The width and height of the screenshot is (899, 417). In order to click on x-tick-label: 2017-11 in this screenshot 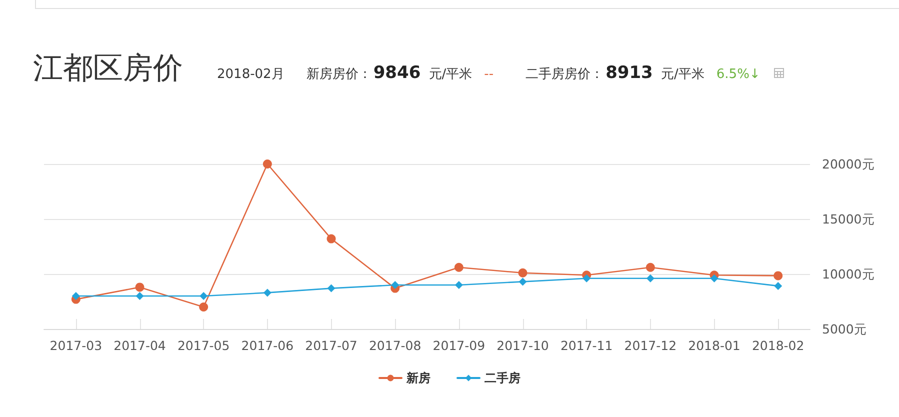, I will do `click(586, 345)`.